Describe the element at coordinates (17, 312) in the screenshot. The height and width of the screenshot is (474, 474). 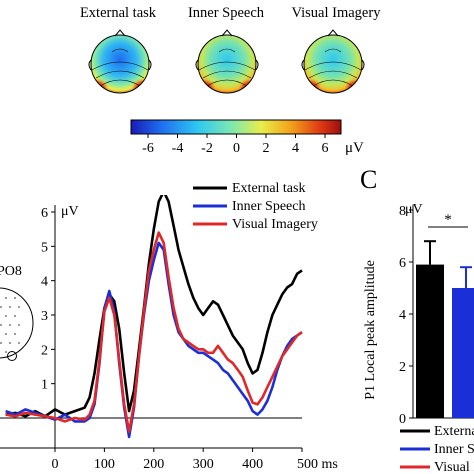
I see `electrode-head-inset: PO8` at that location.